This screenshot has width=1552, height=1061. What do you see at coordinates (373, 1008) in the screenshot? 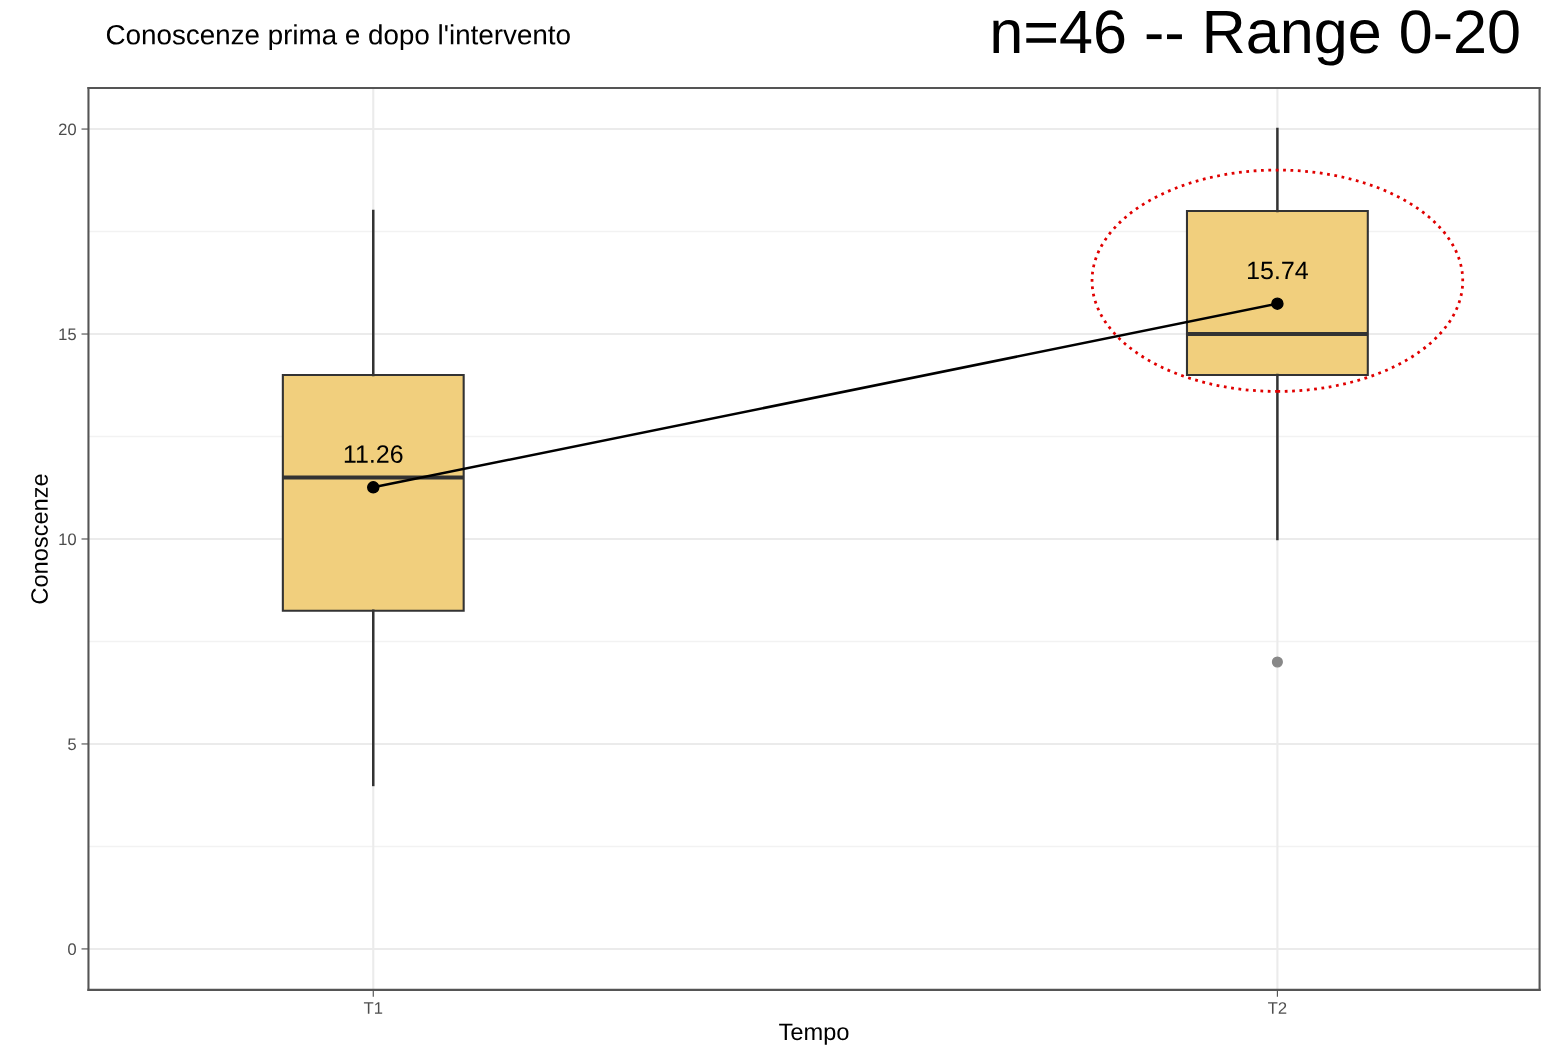
I see `x-tick-label: T1` at bounding box center [373, 1008].